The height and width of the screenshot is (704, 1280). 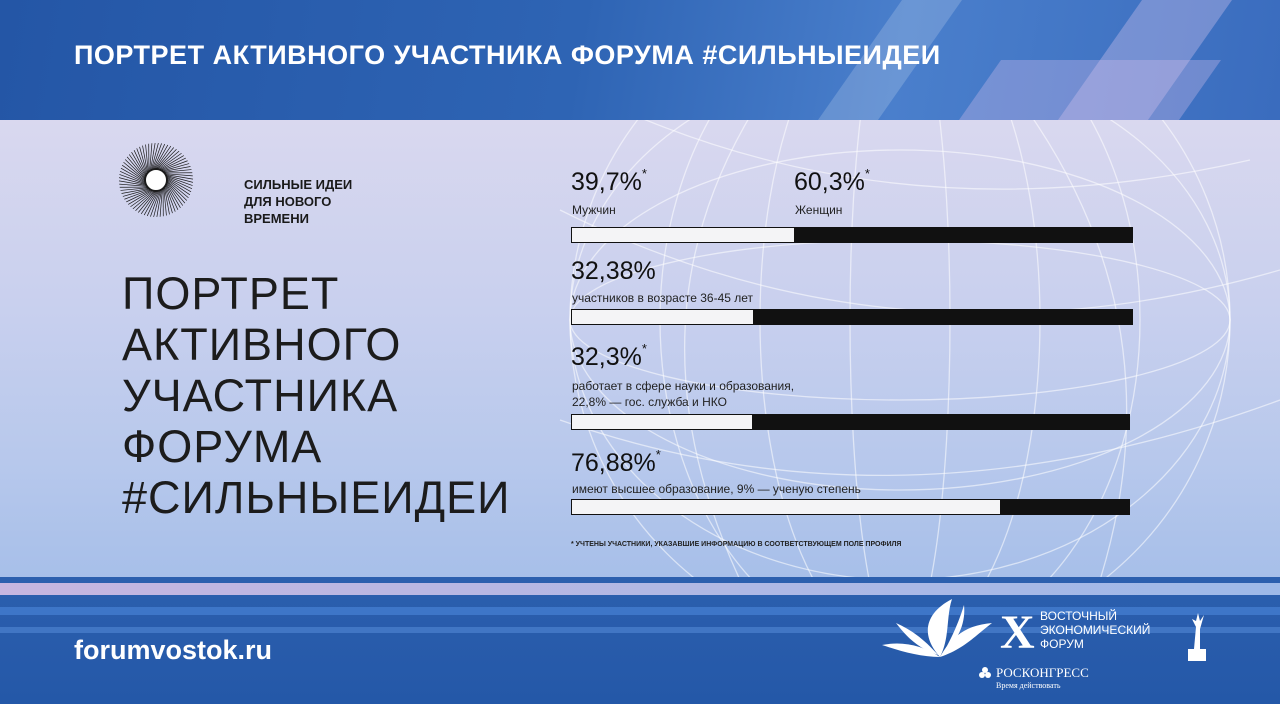 I want to click on field-bar, so click(x=850, y=422).